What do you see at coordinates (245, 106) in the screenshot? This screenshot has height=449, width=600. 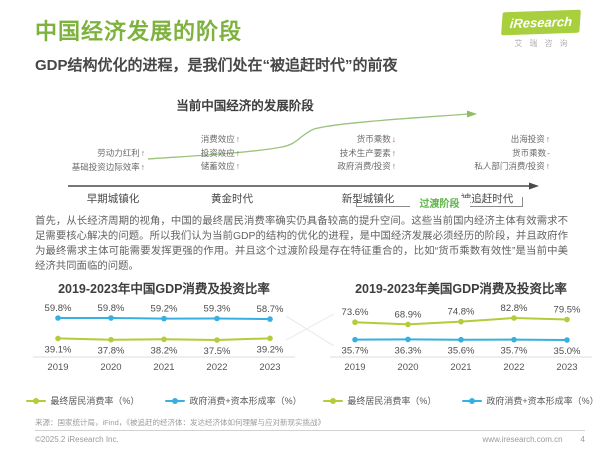 I see `diagram-title: 当前中国经济的发展阶段` at bounding box center [245, 106].